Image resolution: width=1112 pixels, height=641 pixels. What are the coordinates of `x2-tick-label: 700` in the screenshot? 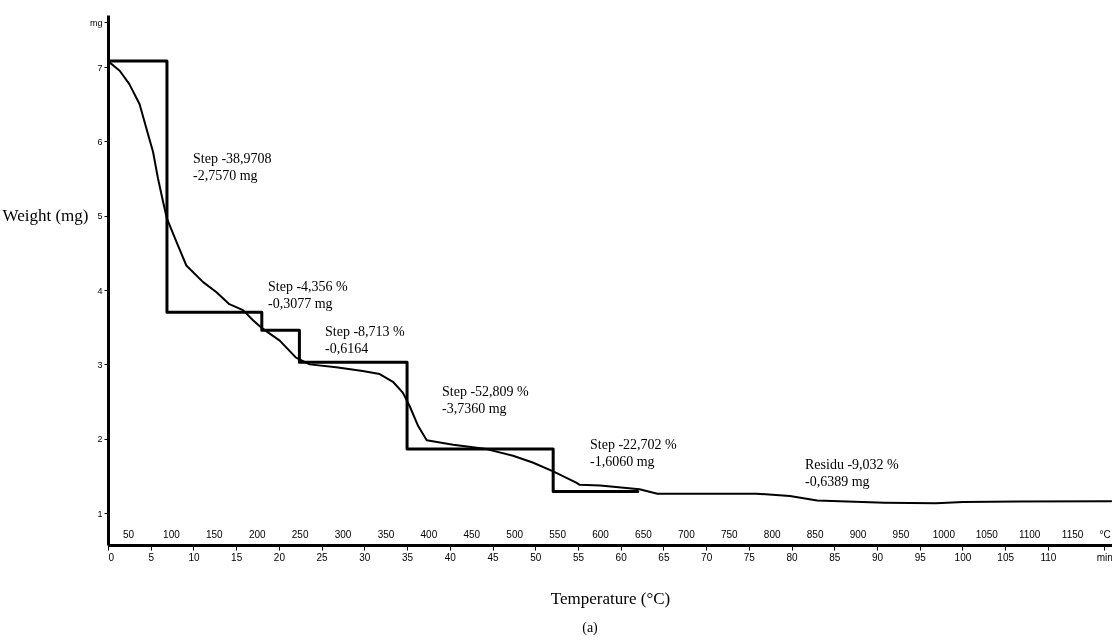 It's located at (687, 534).